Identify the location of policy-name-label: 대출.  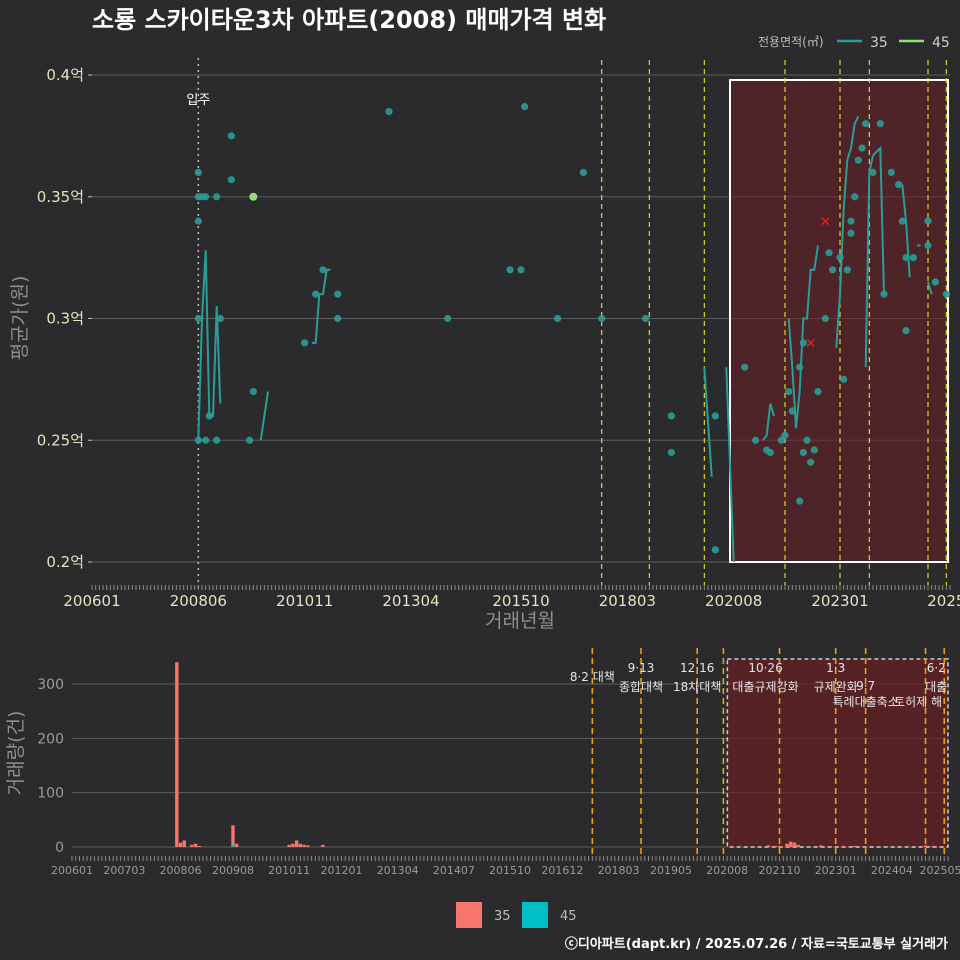
(936, 687).